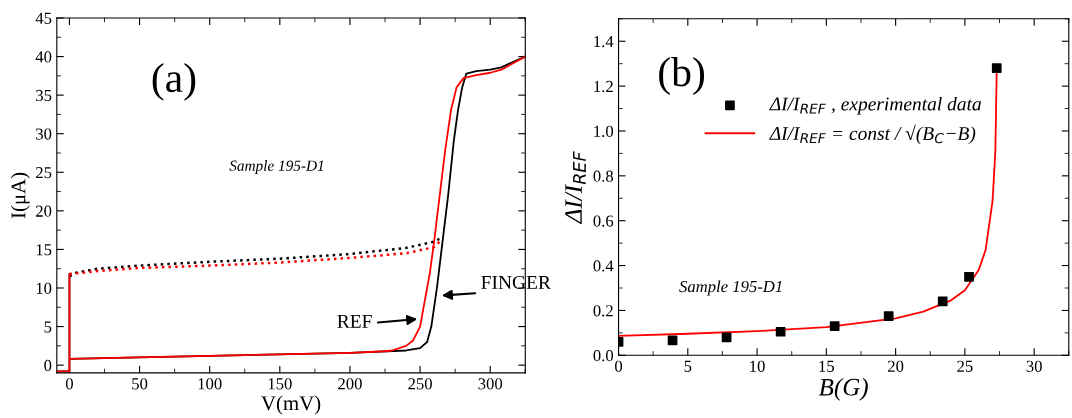  What do you see at coordinates (44, 95) in the screenshot?
I see `y-tick-label: 35` at bounding box center [44, 95].